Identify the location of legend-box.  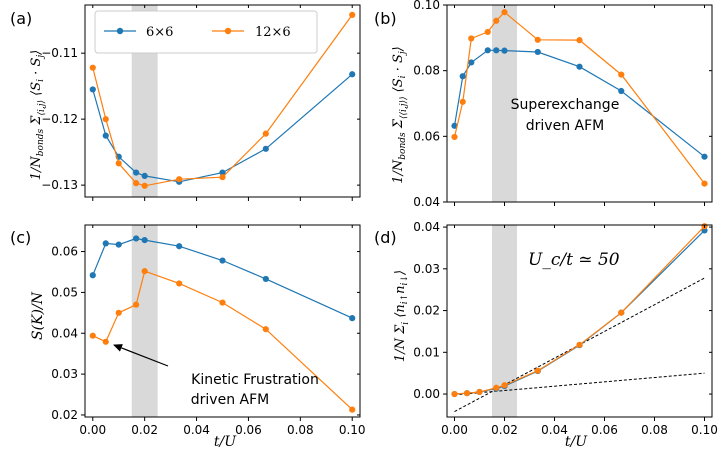
(206, 32).